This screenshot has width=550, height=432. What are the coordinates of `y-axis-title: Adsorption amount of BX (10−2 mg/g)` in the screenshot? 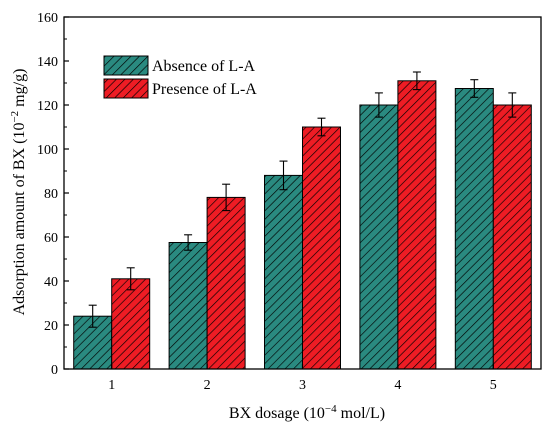 It's located at (18, 192).